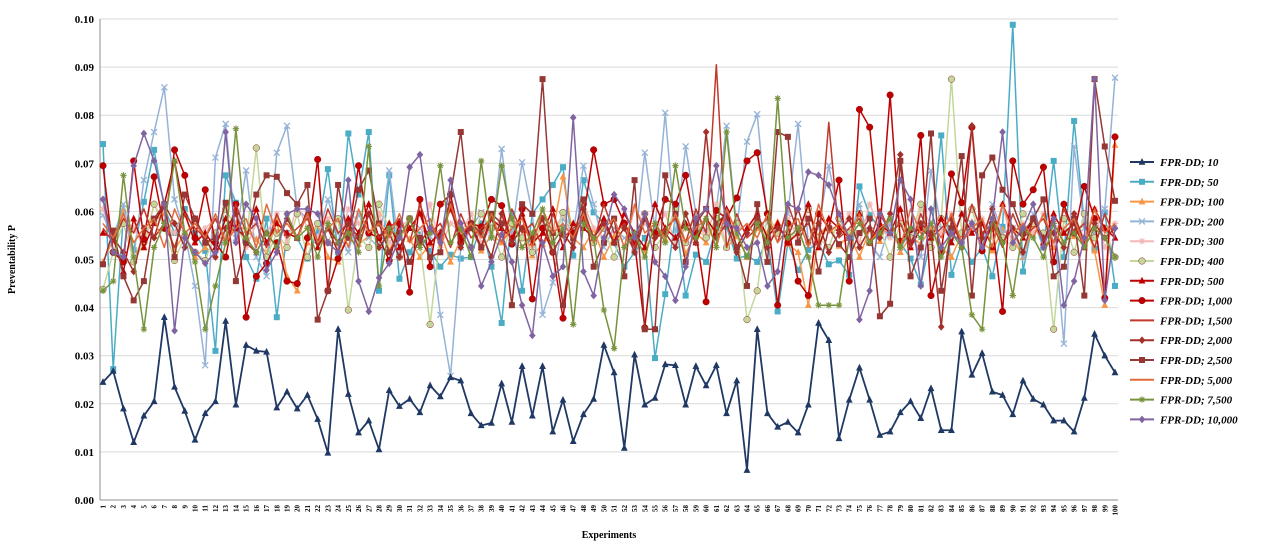 The width and height of the screenshot is (1277, 547). I want to click on x-tick-label: 45, so click(553, 509).